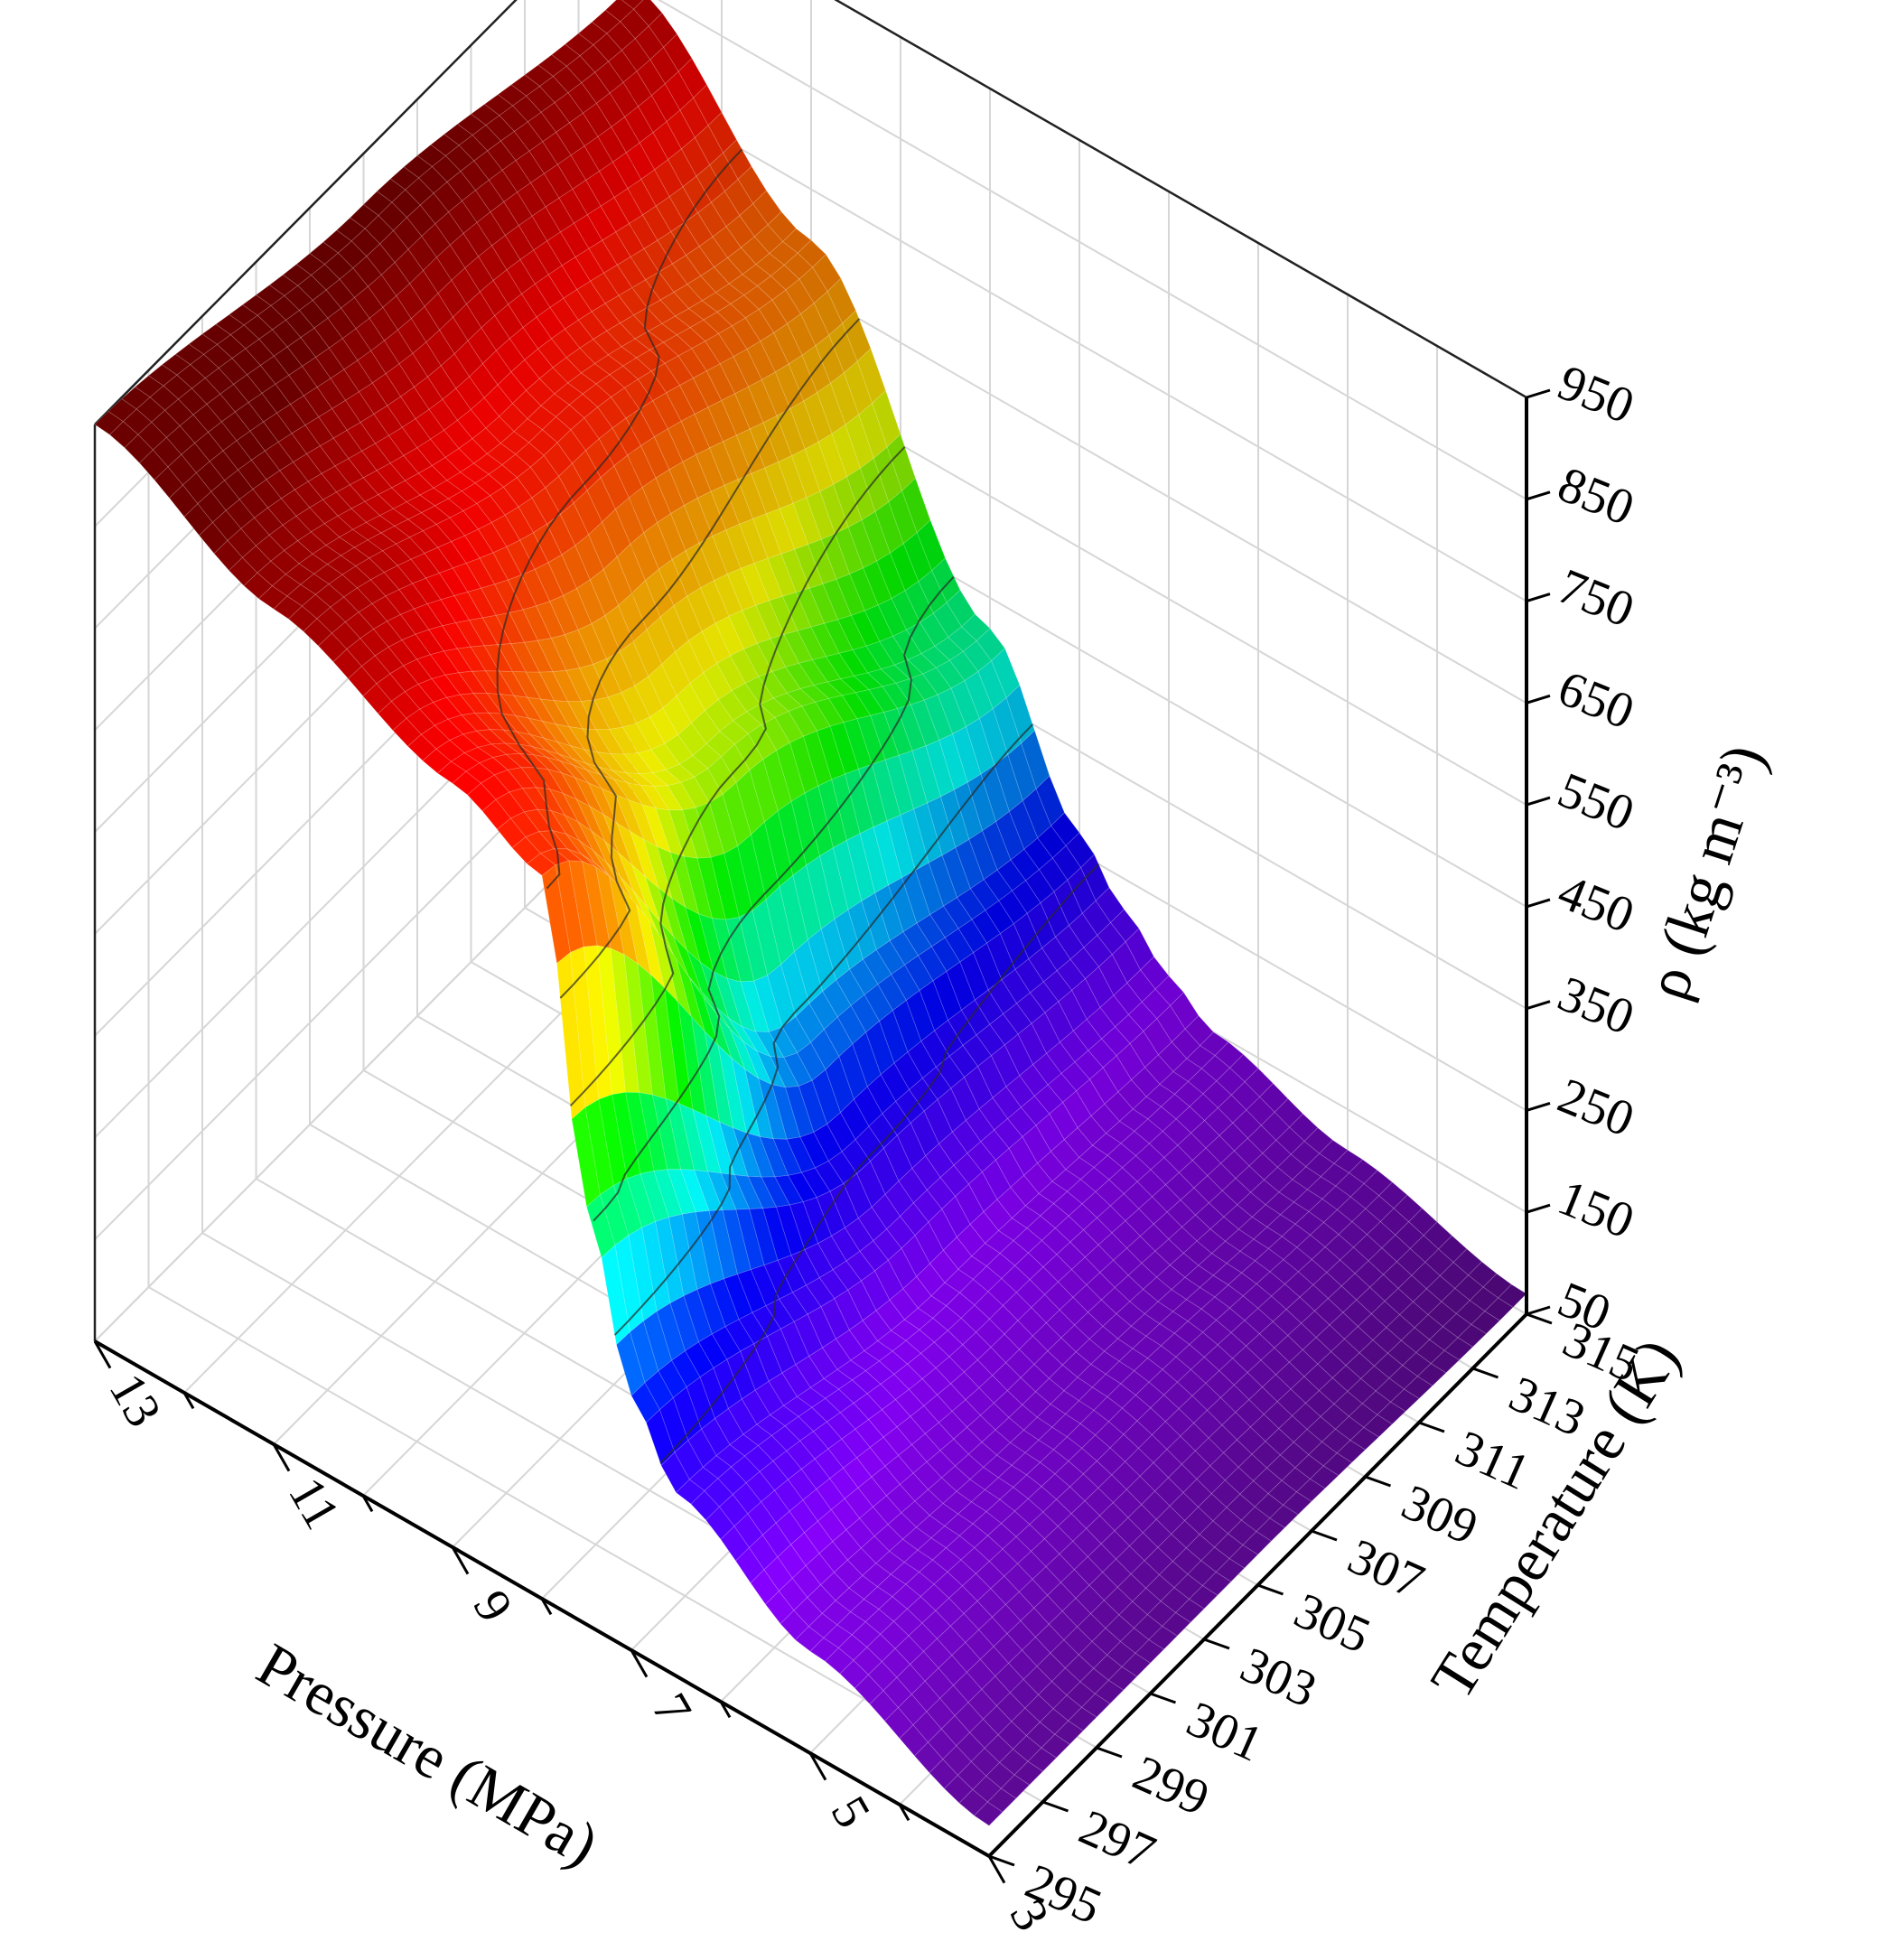 The height and width of the screenshot is (1960, 1886). I want to click on temperature-tick, so click(1324, 1536).